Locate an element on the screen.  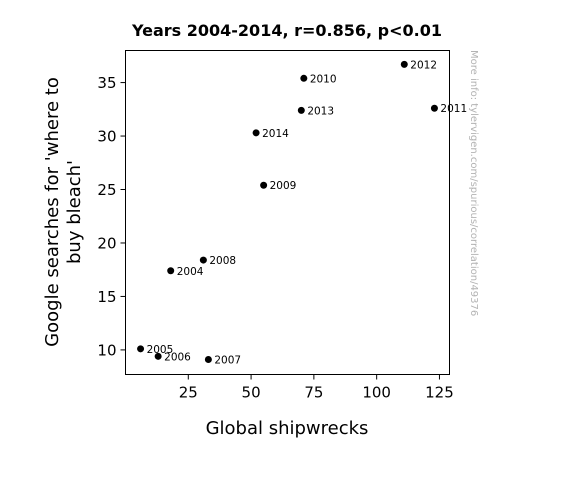
data-point-label: 2013 is located at coordinates (320, 111).